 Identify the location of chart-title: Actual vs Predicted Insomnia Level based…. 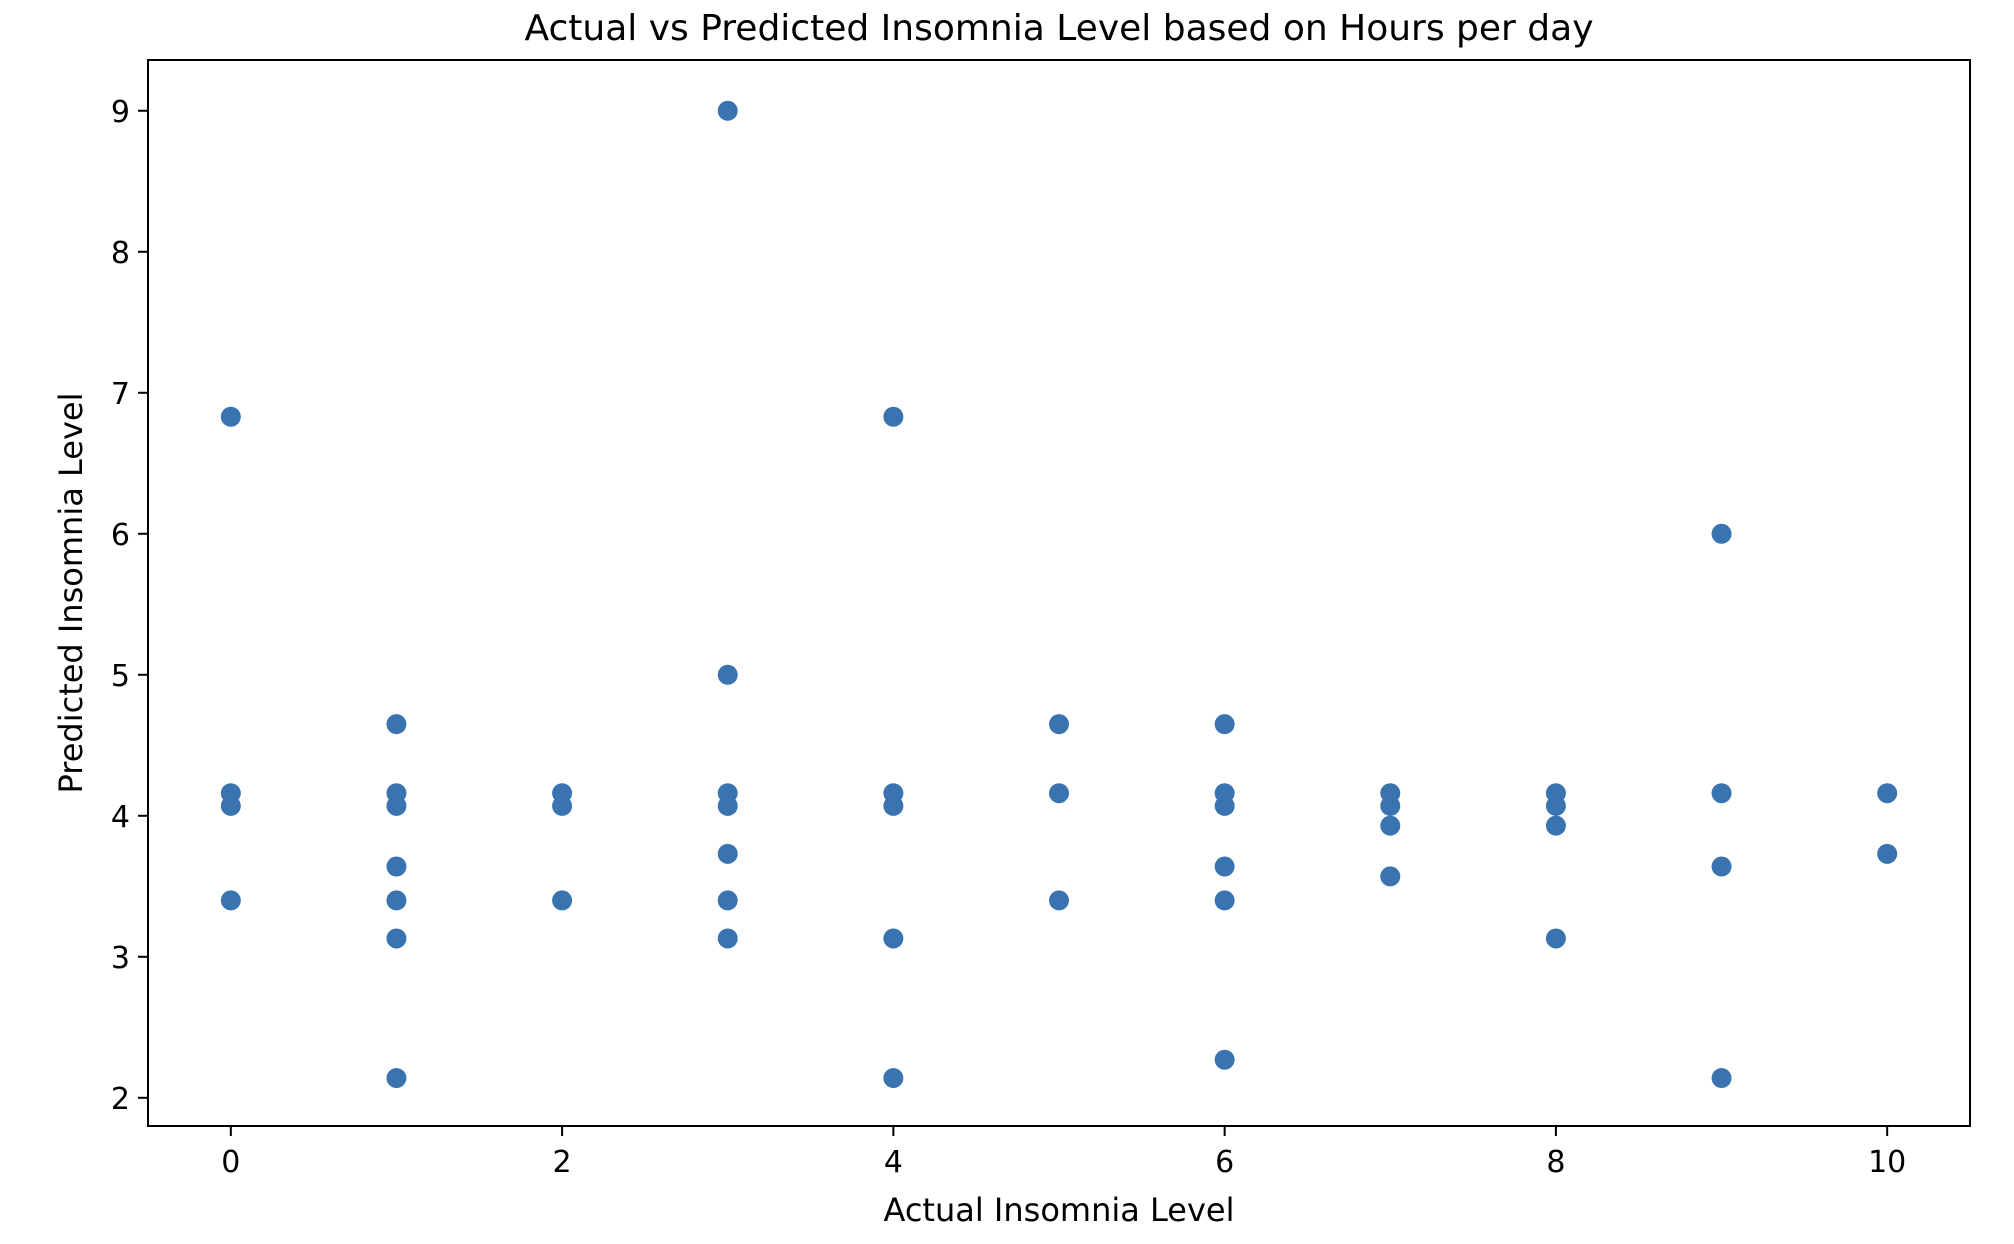
(1058, 28).